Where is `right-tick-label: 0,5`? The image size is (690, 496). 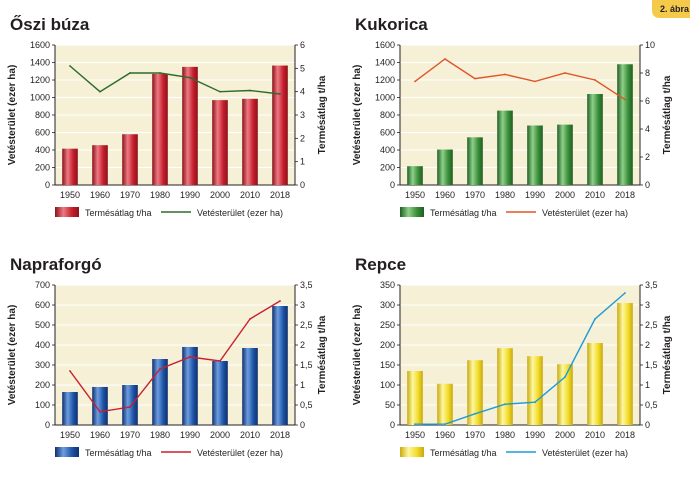 right-tick-label: 0,5 is located at coordinates (651, 405).